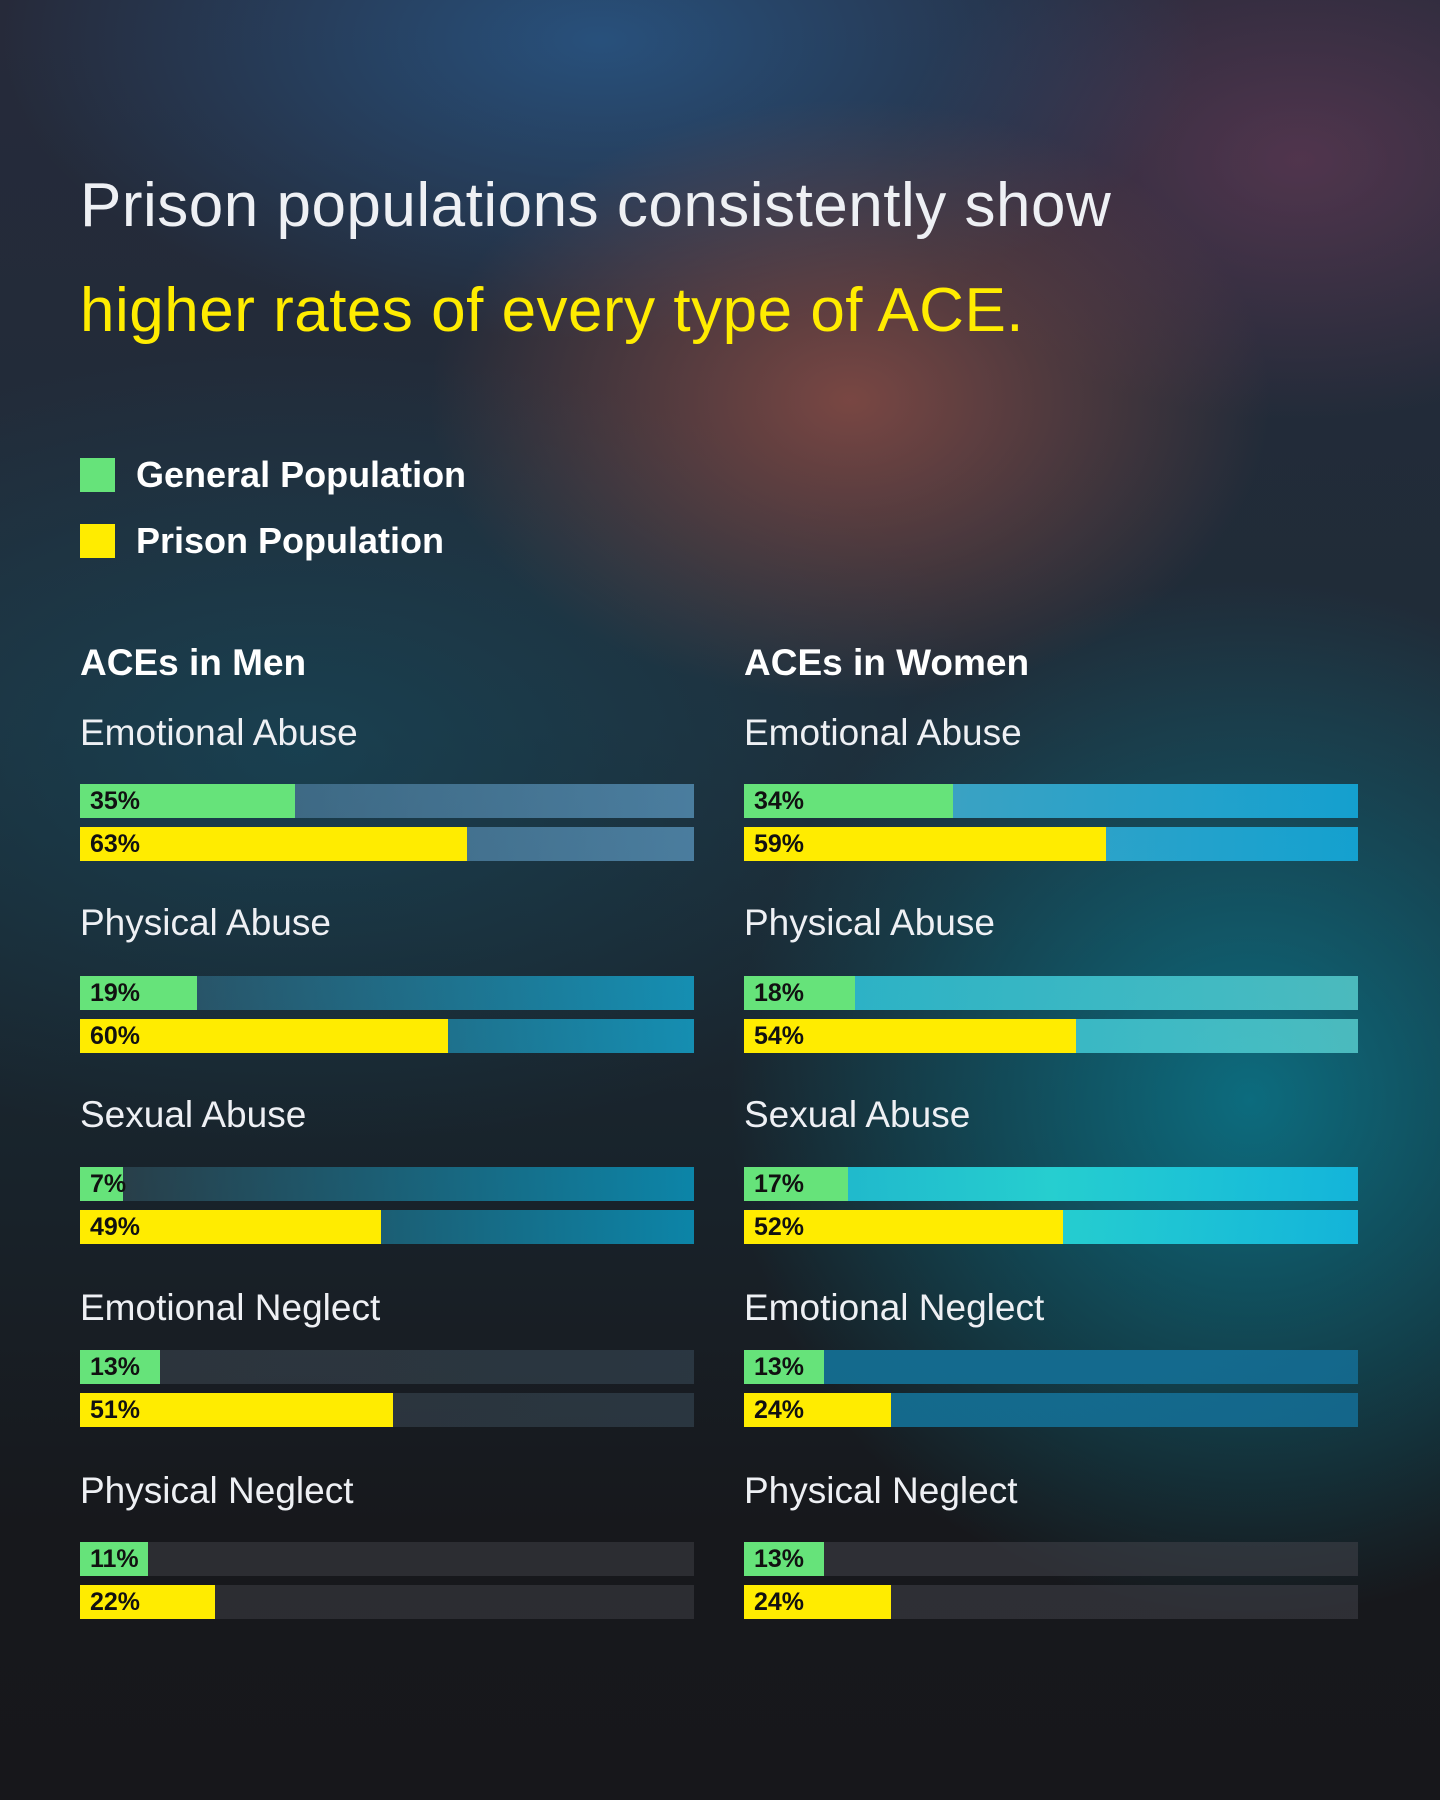 Image resolution: width=1440 pixels, height=1800 pixels. What do you see at coordinates (779, 1184) in the screenshot?
I see `data-label: 17%` at bounding box center [779, 1184].